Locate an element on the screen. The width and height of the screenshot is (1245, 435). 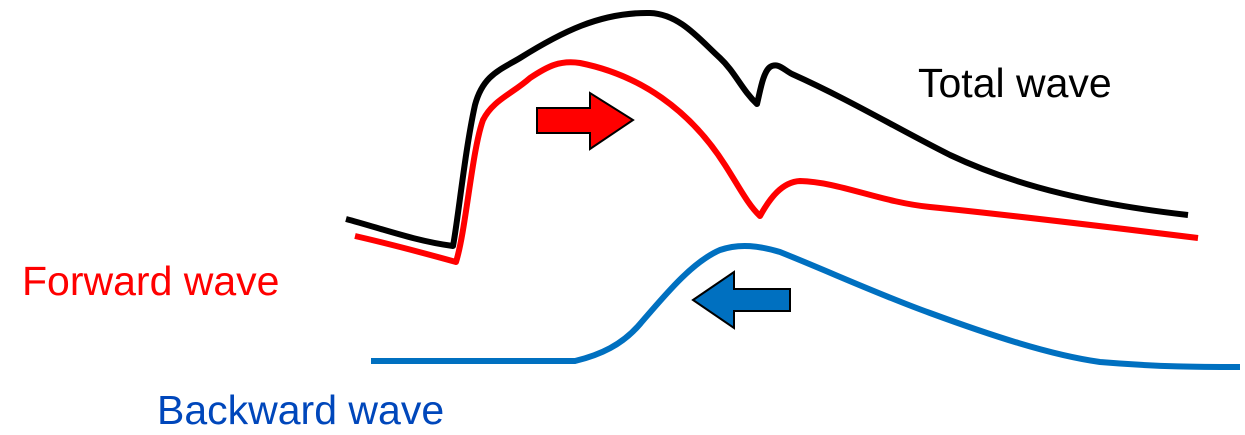
backward-direction-arrow-icon is located at coordinates (741, 300).